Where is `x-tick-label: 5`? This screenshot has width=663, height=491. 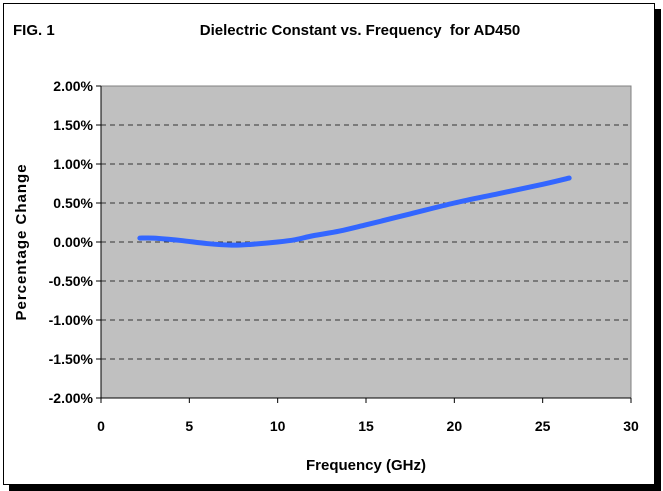 x-tick-label: 5 is located at coordinates (189, 426).